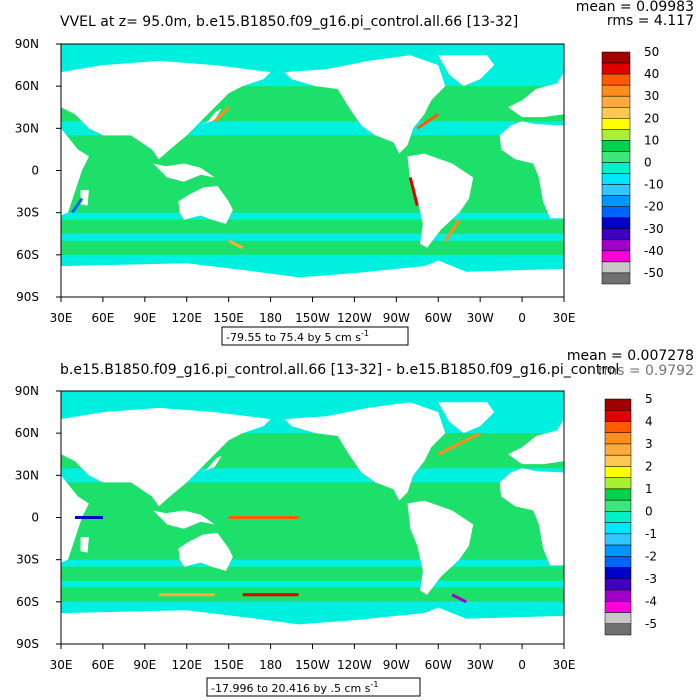 The image size is (700, 700). Describe the element at coordinates (365, 104) in the screenshot. I see `land-north-america` at that location.